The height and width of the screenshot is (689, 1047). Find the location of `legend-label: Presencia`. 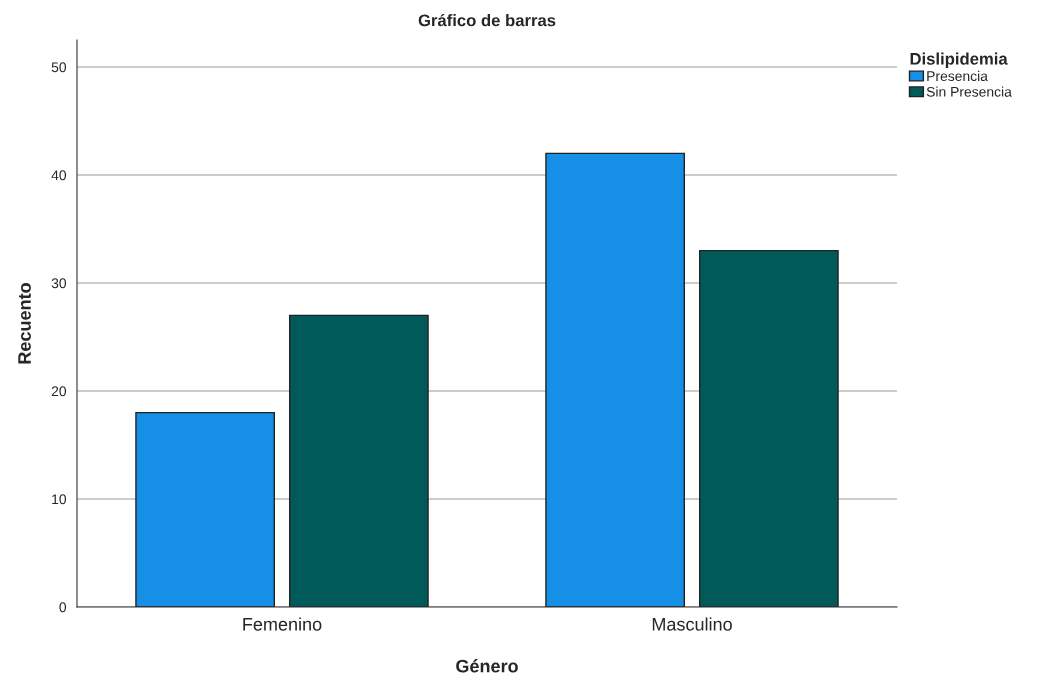

legend-label: Presencia is located at coordinates (957, 76).